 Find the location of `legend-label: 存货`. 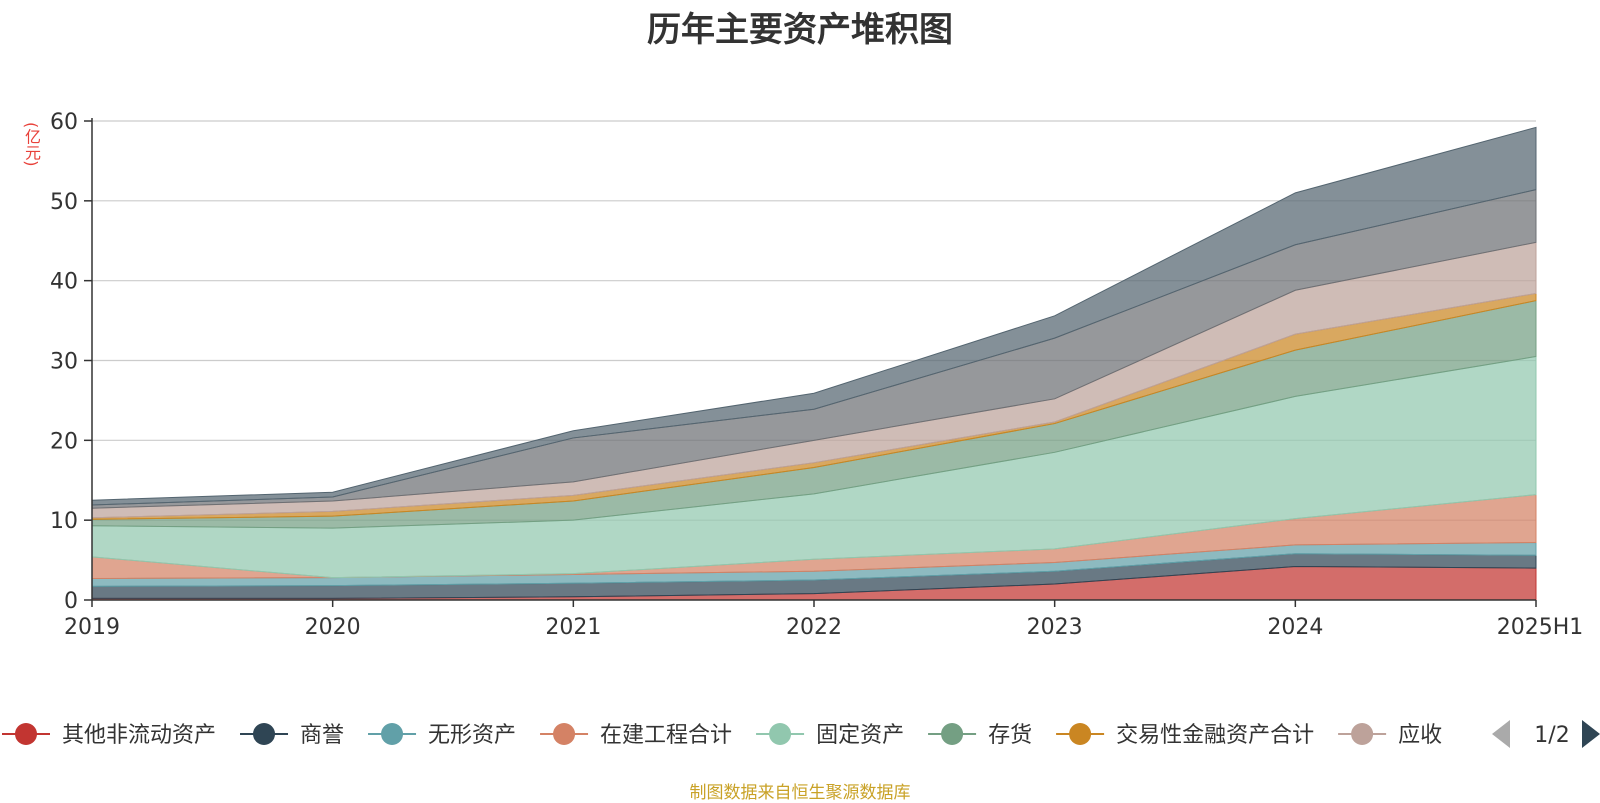

legend-label: 存货 is located at coordinates (1010, 735).